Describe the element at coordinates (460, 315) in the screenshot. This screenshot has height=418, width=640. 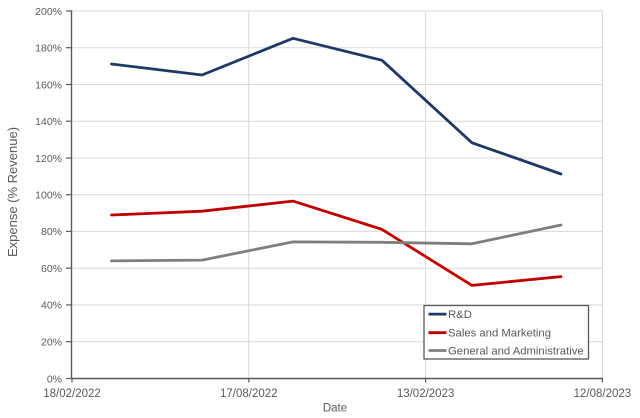
I see `svg-text: R&D` at that location.